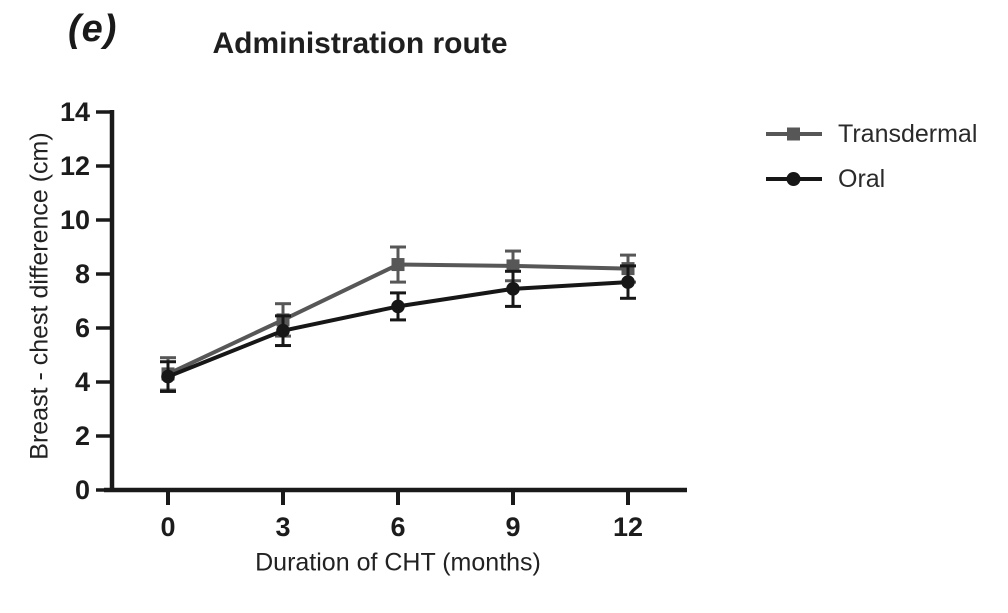  I want to click on x-tick-label: 3, so click(282, 527).